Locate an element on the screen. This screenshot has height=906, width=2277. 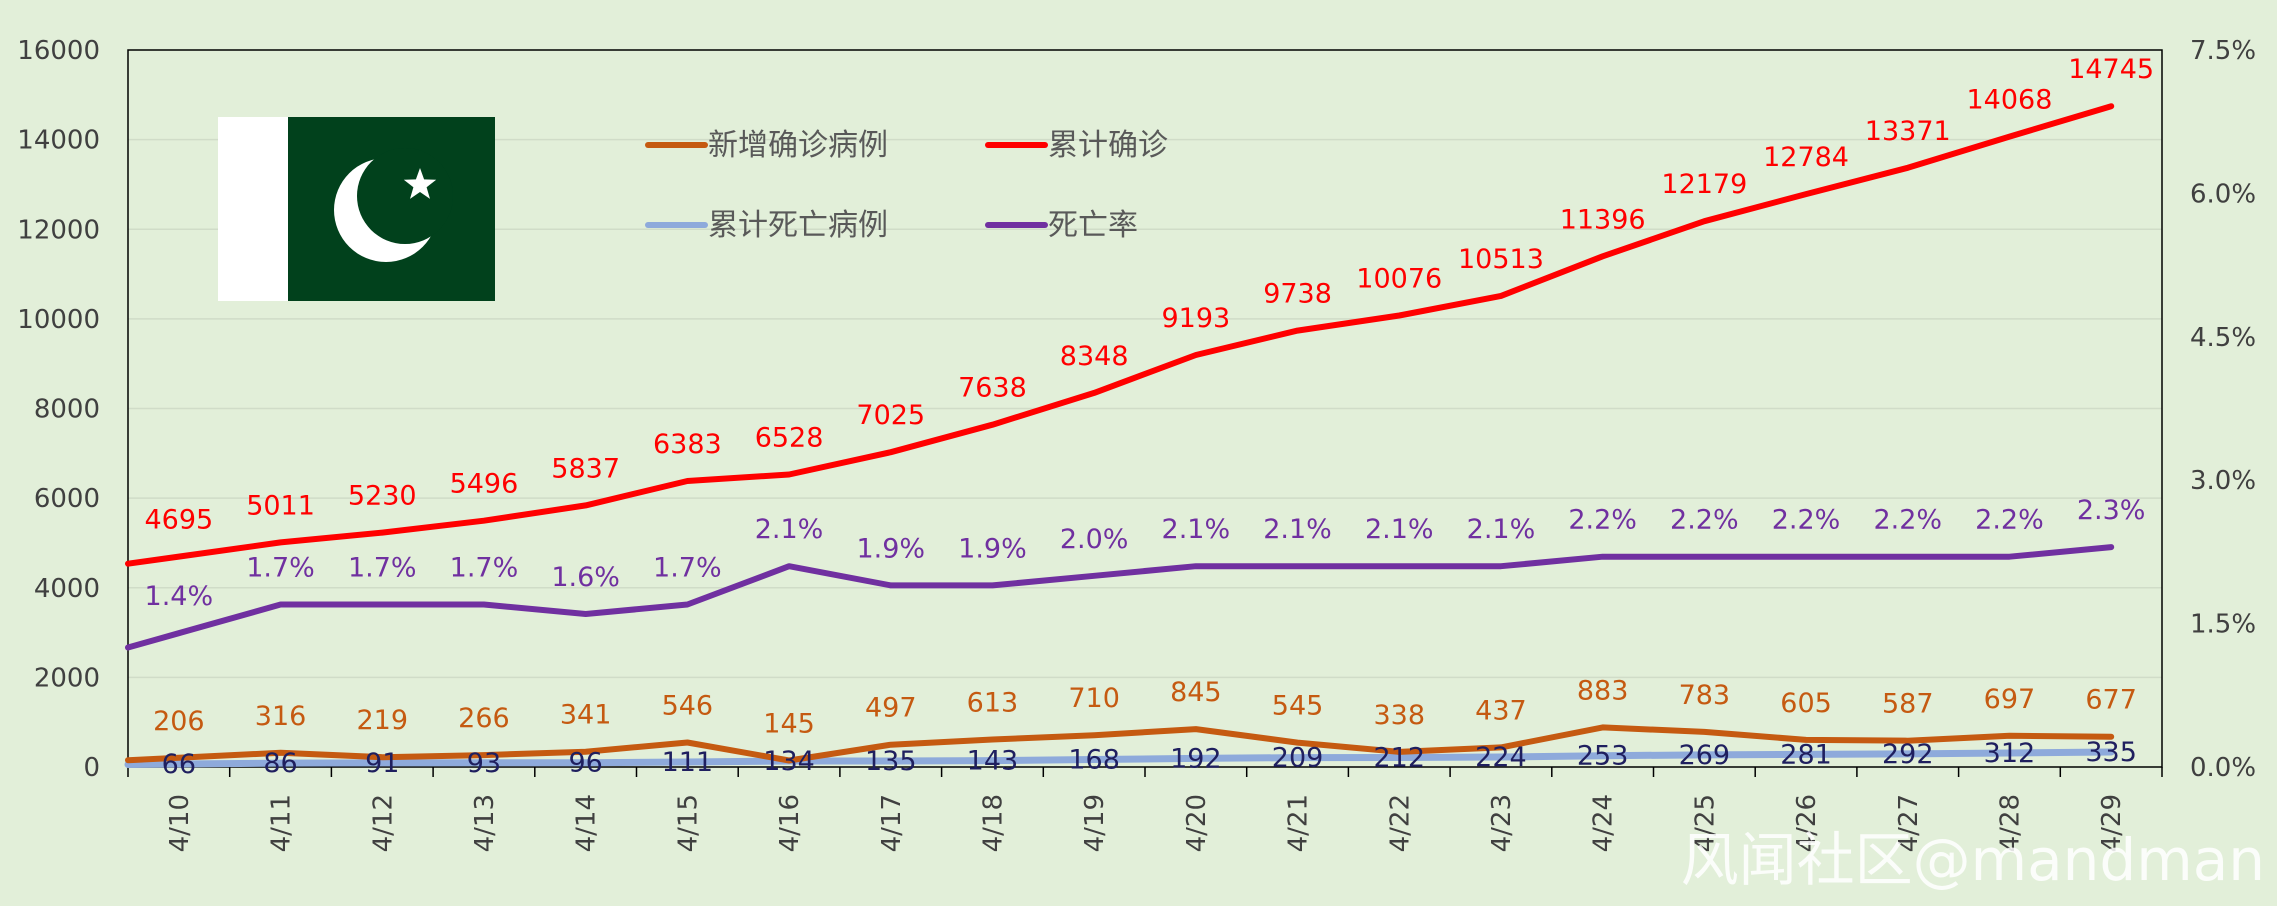
data-label-cumulative-deaths: 212 is located at coordinates (1399, 757).